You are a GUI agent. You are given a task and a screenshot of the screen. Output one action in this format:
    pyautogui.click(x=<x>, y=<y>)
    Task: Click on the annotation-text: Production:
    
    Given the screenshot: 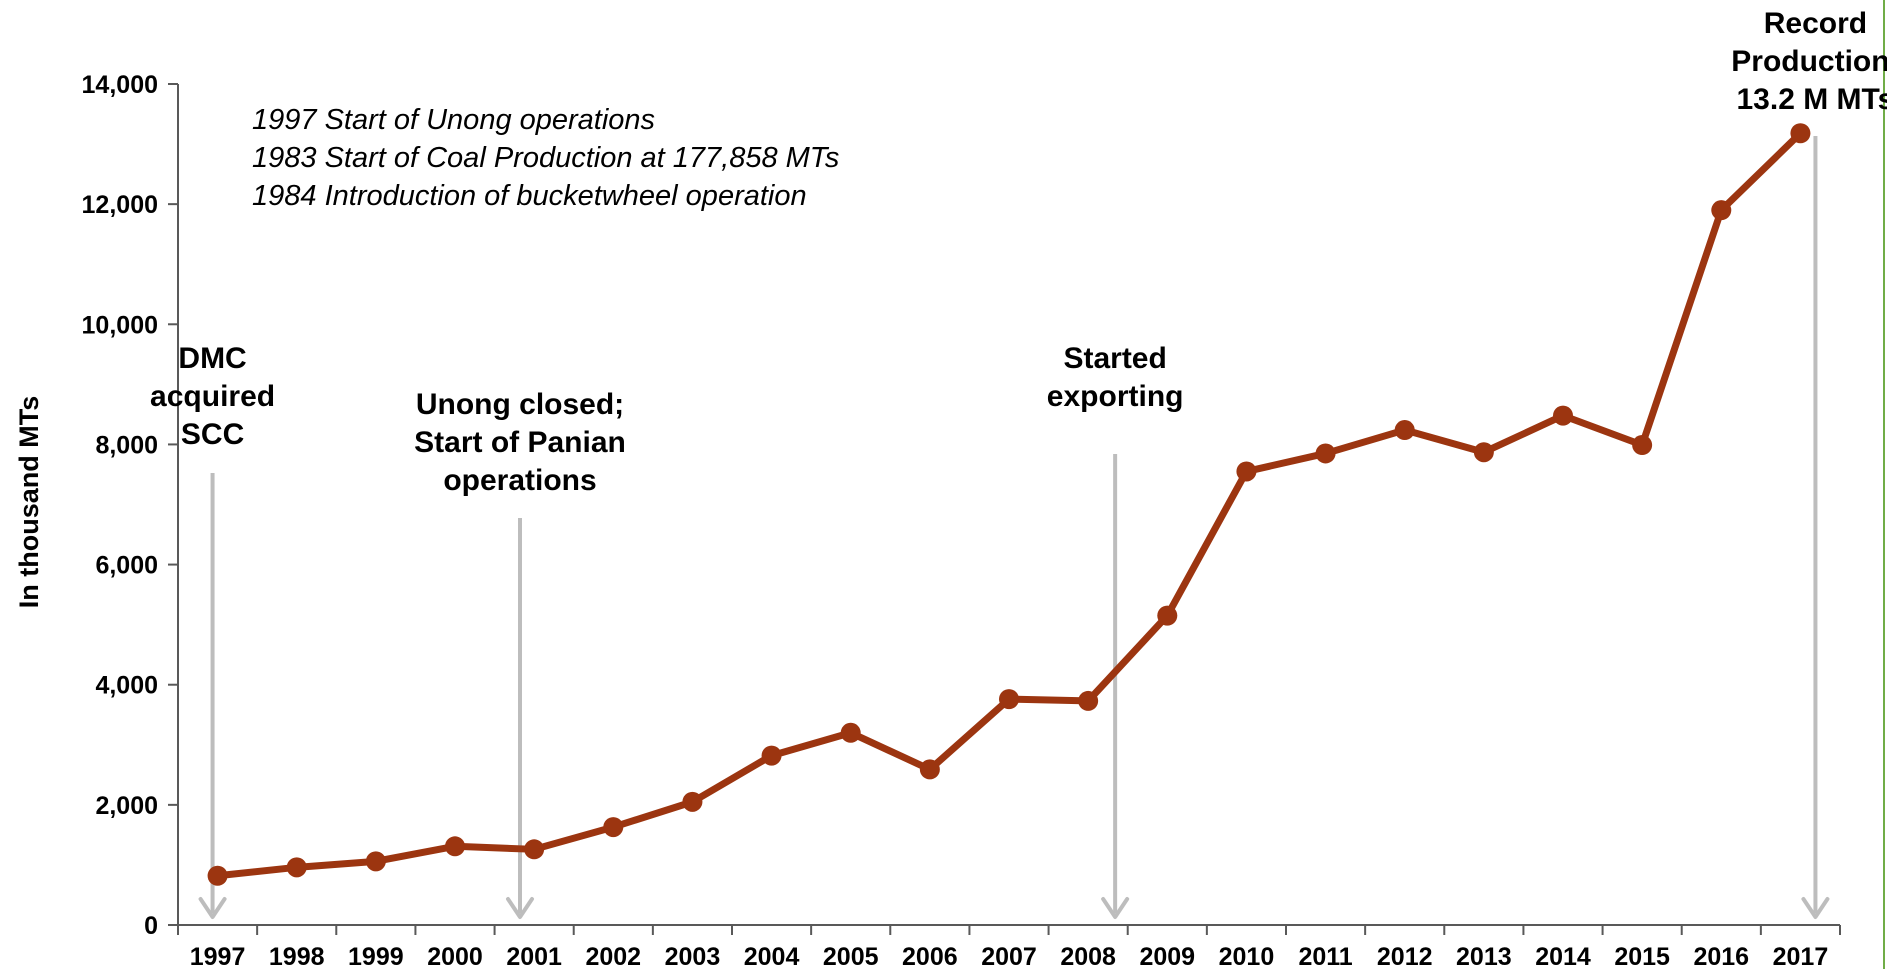 What is the action you would take?
    pyautogui.click(x=1809, y=61)
    